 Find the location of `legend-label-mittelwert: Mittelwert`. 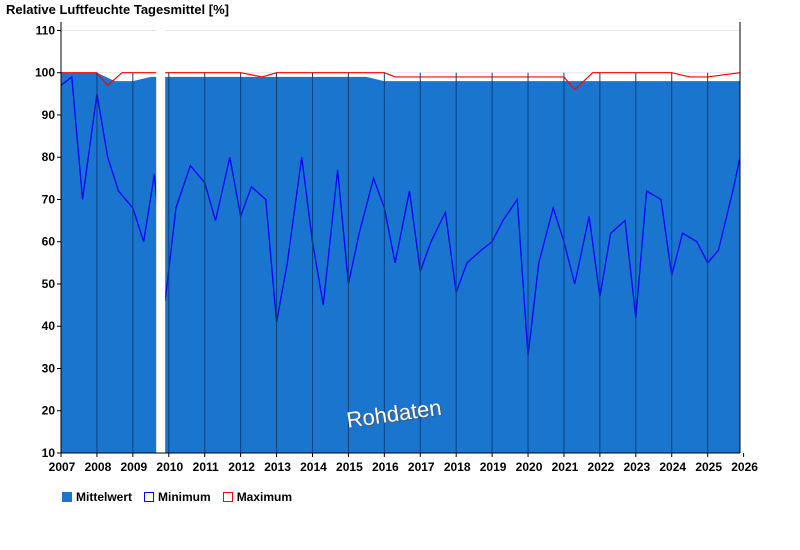

legend-label-mittelwert: Mittelwert is located at coordinates (104, 497).